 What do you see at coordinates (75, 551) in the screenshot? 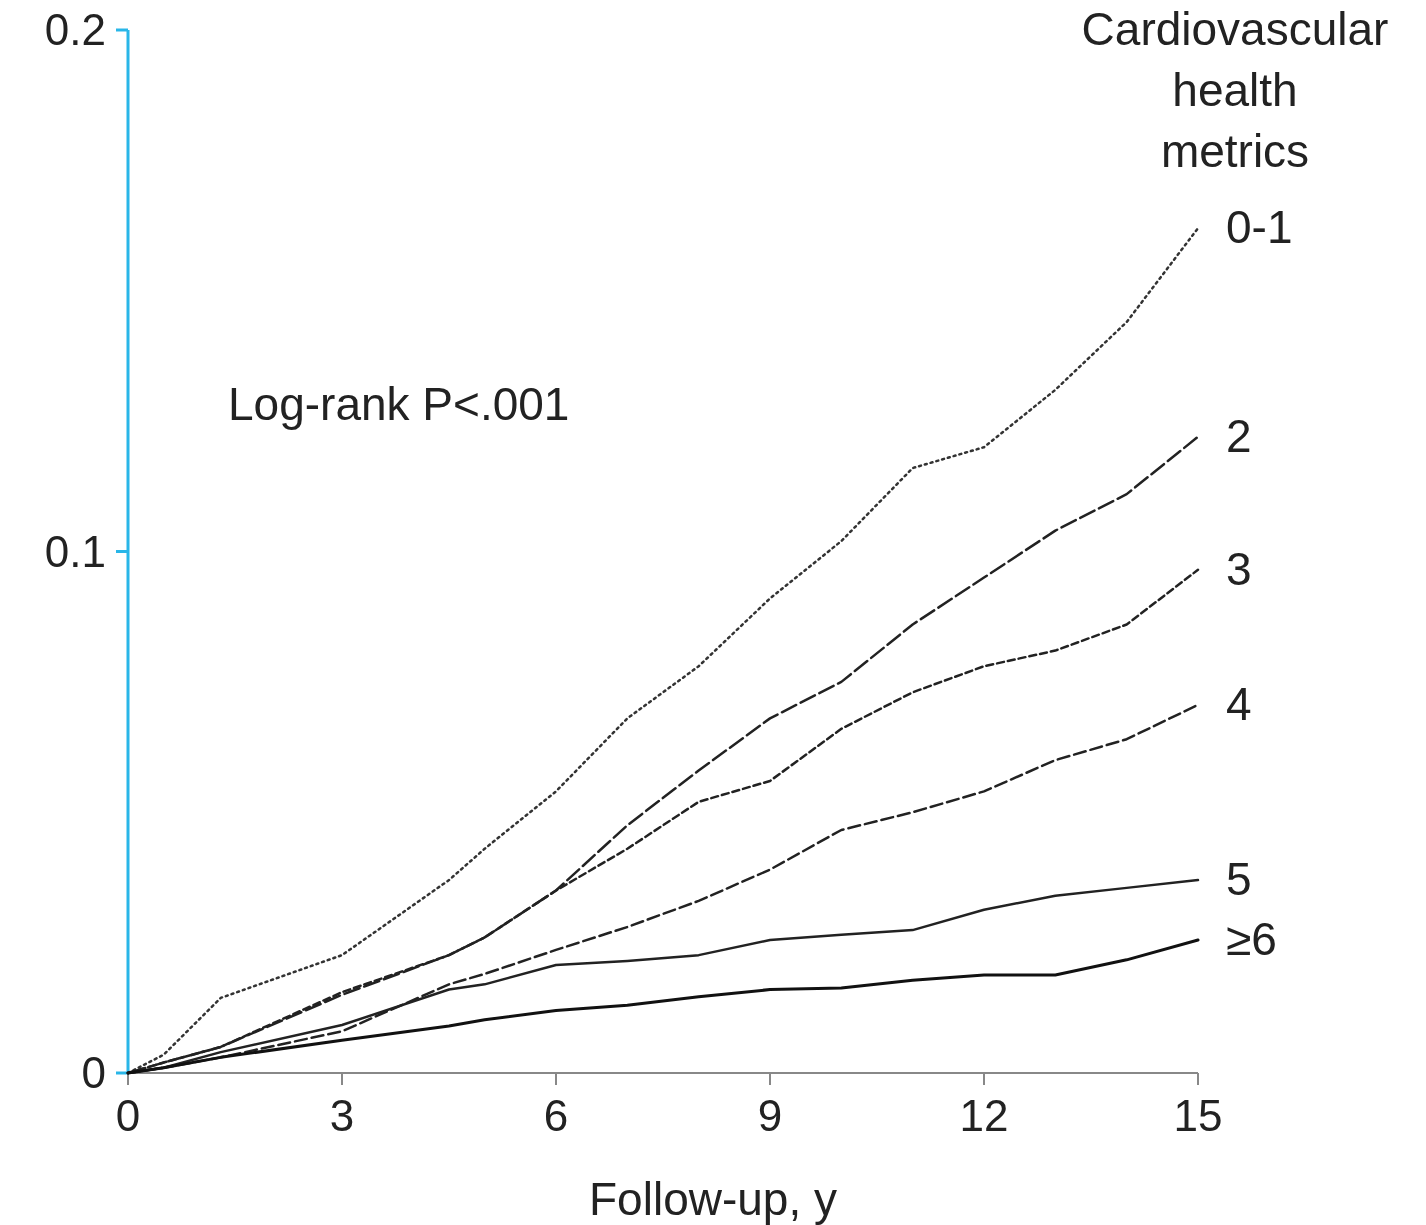
I see `y-tick-label: 0.1` at bounding box center [75, 551].